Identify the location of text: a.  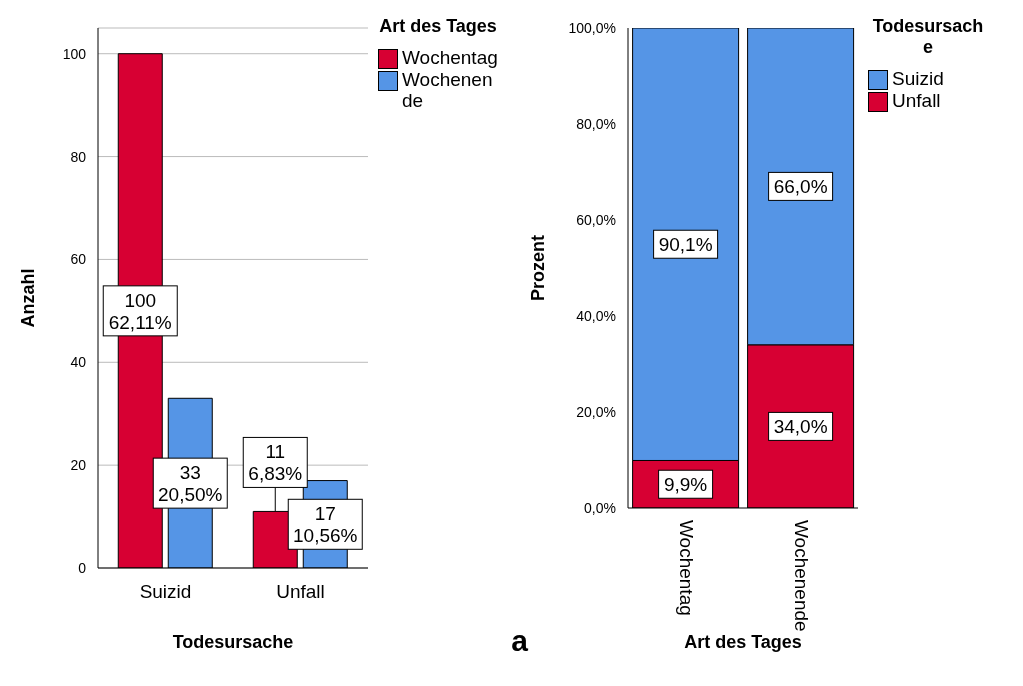
(519, 641).